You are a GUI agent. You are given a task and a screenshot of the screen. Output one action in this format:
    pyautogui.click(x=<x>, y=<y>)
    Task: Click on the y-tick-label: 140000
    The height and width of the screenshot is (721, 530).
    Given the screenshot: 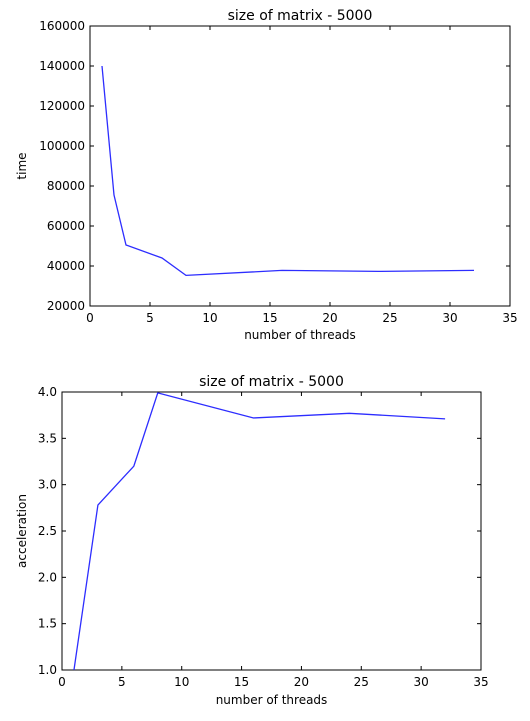 What is the action you would take?
    pyautogui.click(x=62, y=66)
    